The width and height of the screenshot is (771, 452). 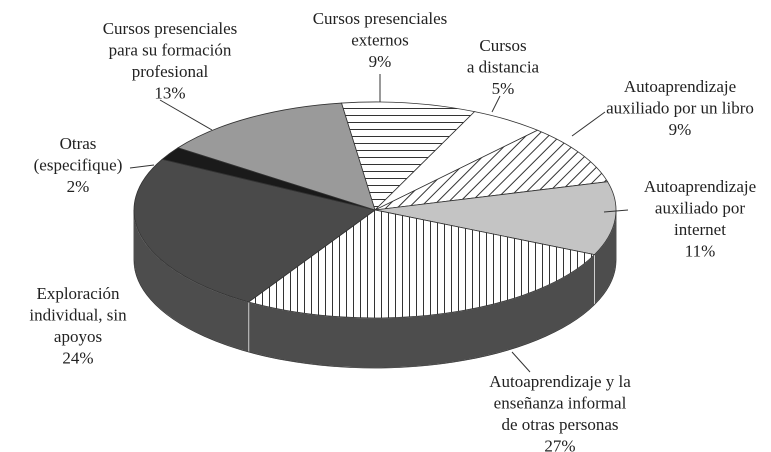 What do you see at coordinates (77, 357) in the screenshot?
I see `value-label: 24%` at bounding box center [77, 357].